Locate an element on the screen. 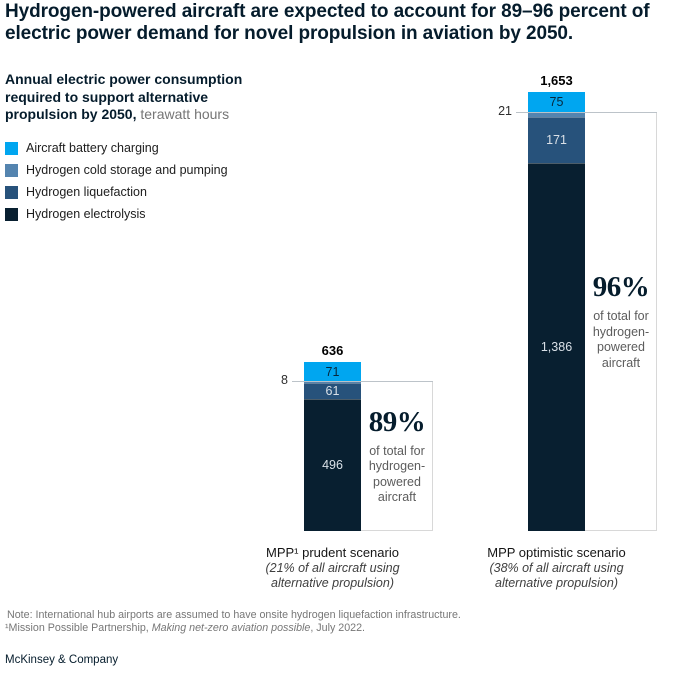  segment-value-label: 61 is located at coordinates (332, 391).